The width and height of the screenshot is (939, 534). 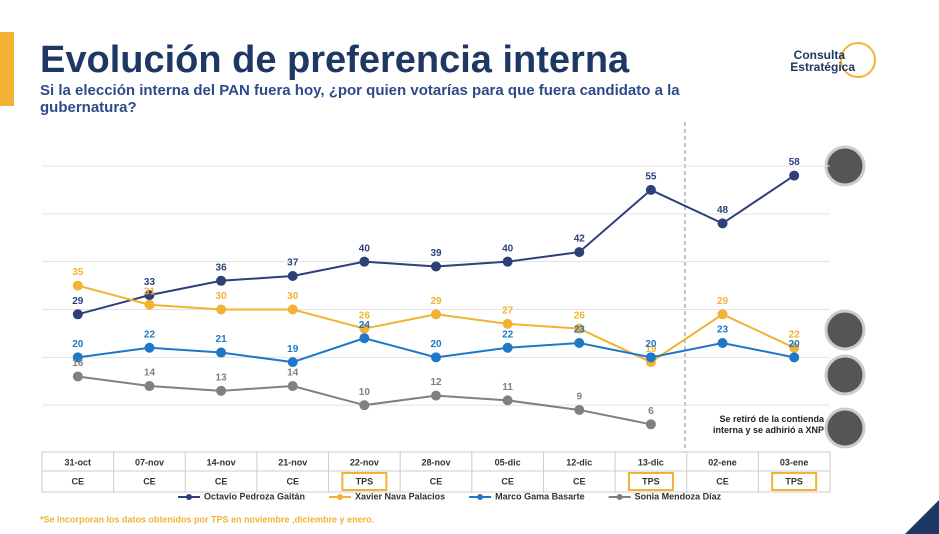 What do you see at coordinates (579, 462) in the screenshot?
I see `x-tick-label: 12-dic` at bounding box center [579, 462].